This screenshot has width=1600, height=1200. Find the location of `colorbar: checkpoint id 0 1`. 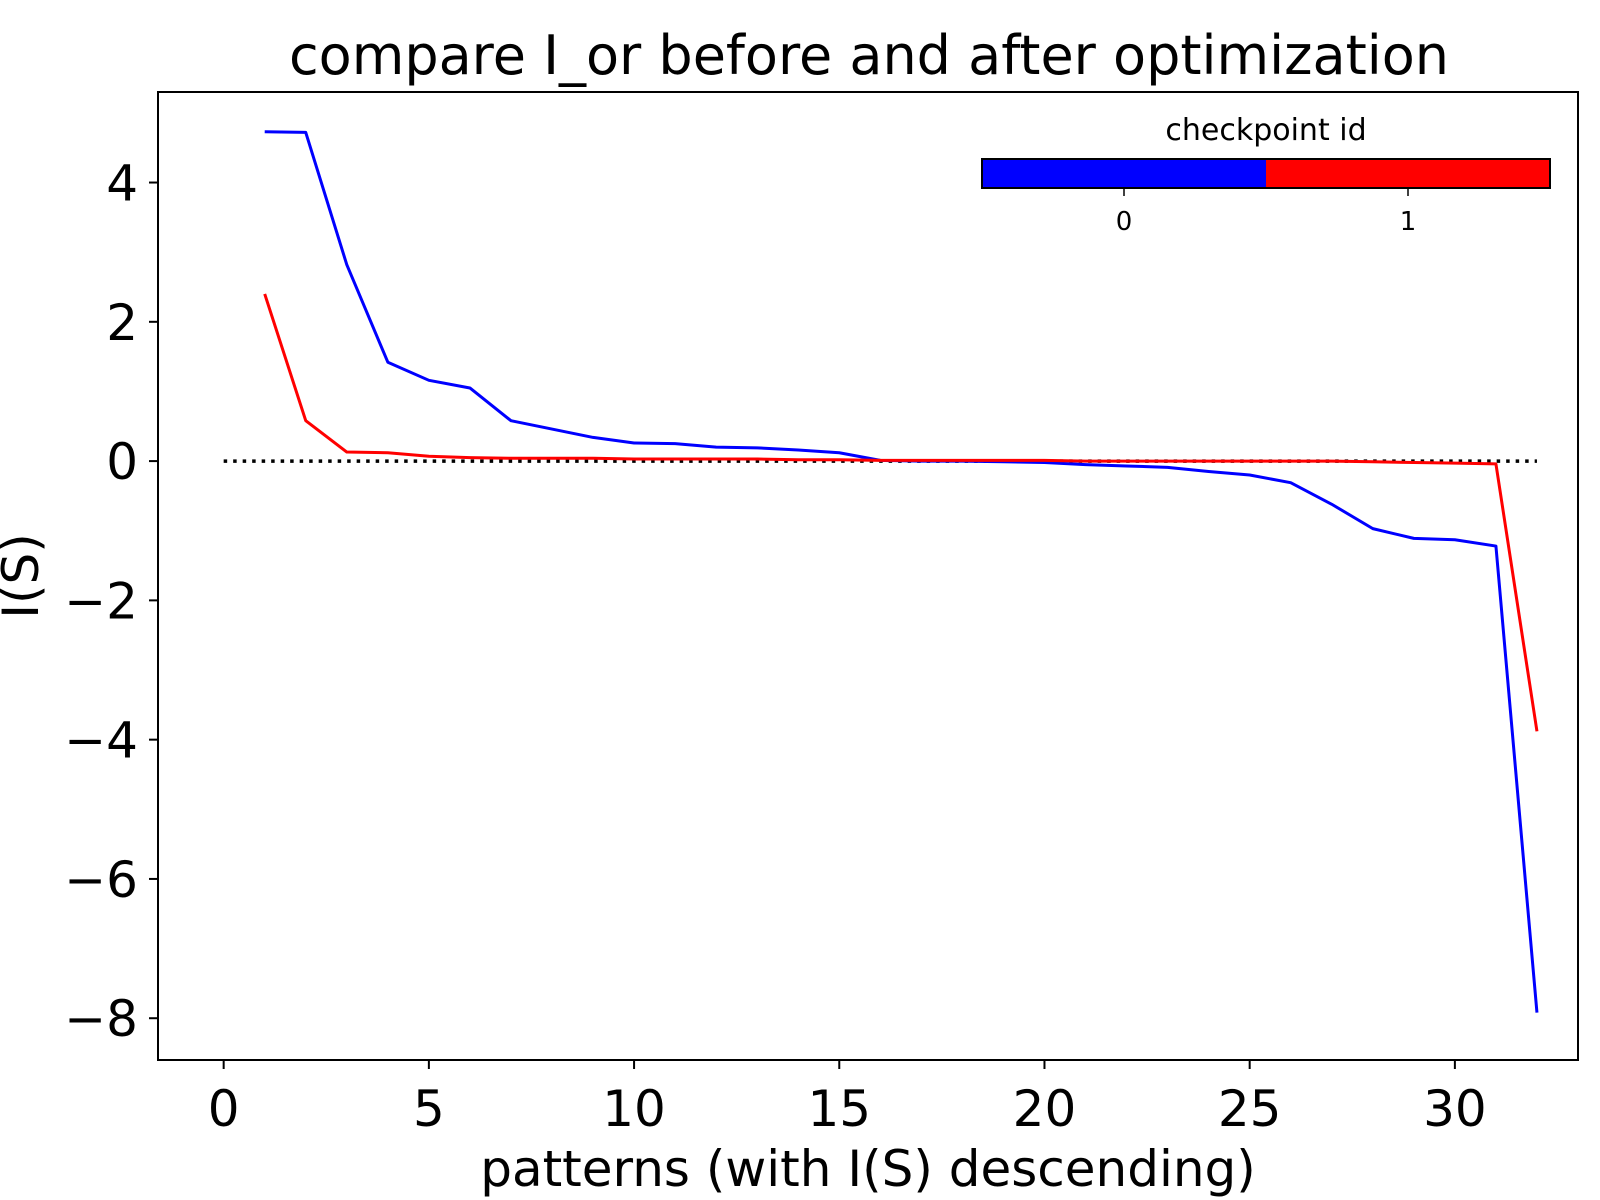

colorbar: checkpoint id 0 1 is located at coordinates (1266, 175).